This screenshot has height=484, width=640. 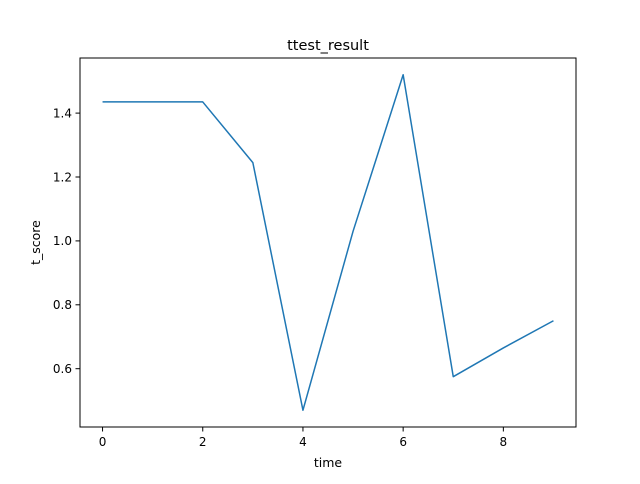 What do you see at coordinates (303, 442) in the screenshot?
I see `x-tick-label: 4` at bounding box center [303, 442].